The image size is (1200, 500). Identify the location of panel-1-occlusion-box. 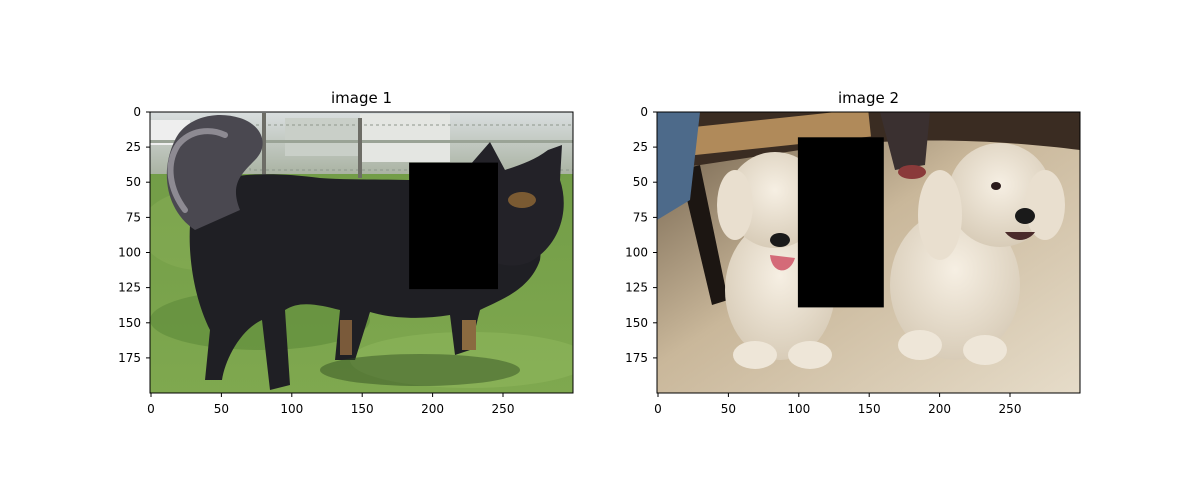
(453, 226).